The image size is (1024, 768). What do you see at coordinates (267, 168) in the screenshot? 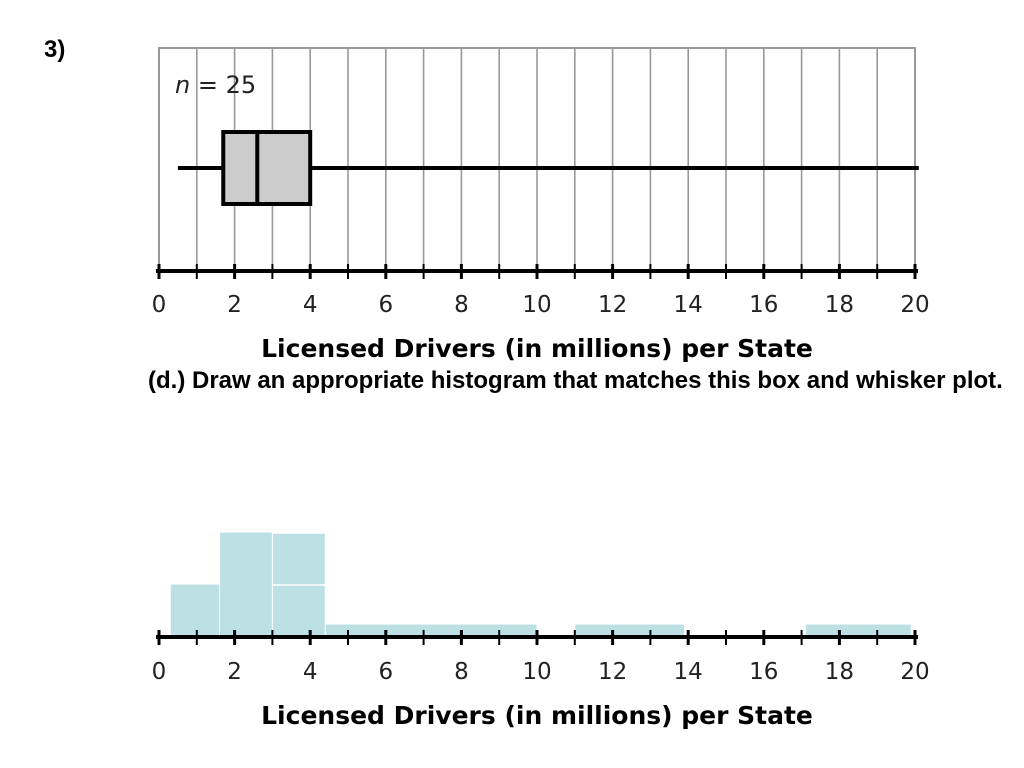
I see `iqr-box` at bounding box center [267, 168].